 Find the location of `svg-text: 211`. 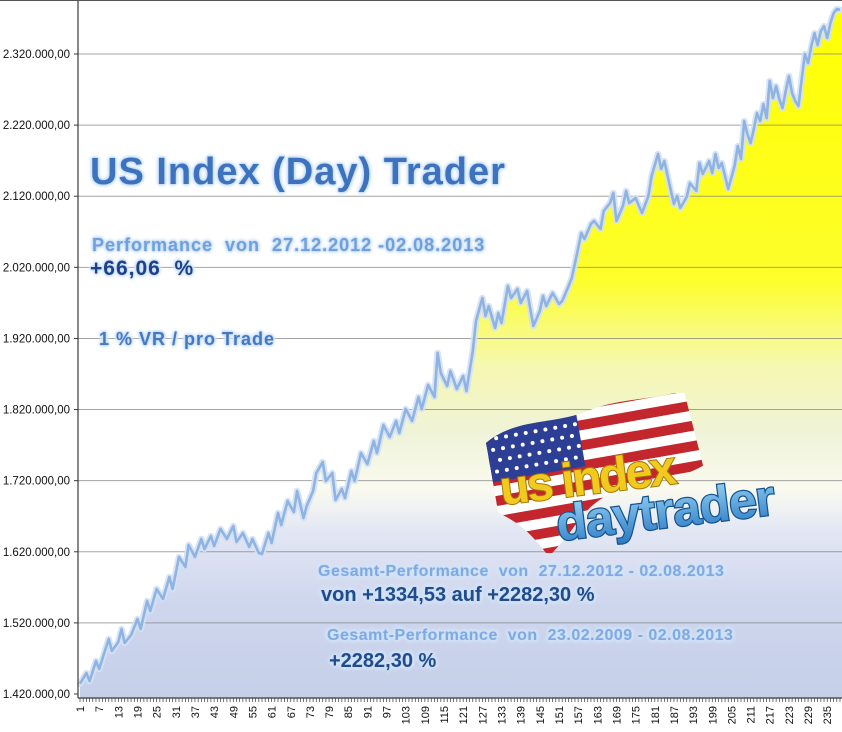

svg-text: 211 is located at coordinates (752, 715).